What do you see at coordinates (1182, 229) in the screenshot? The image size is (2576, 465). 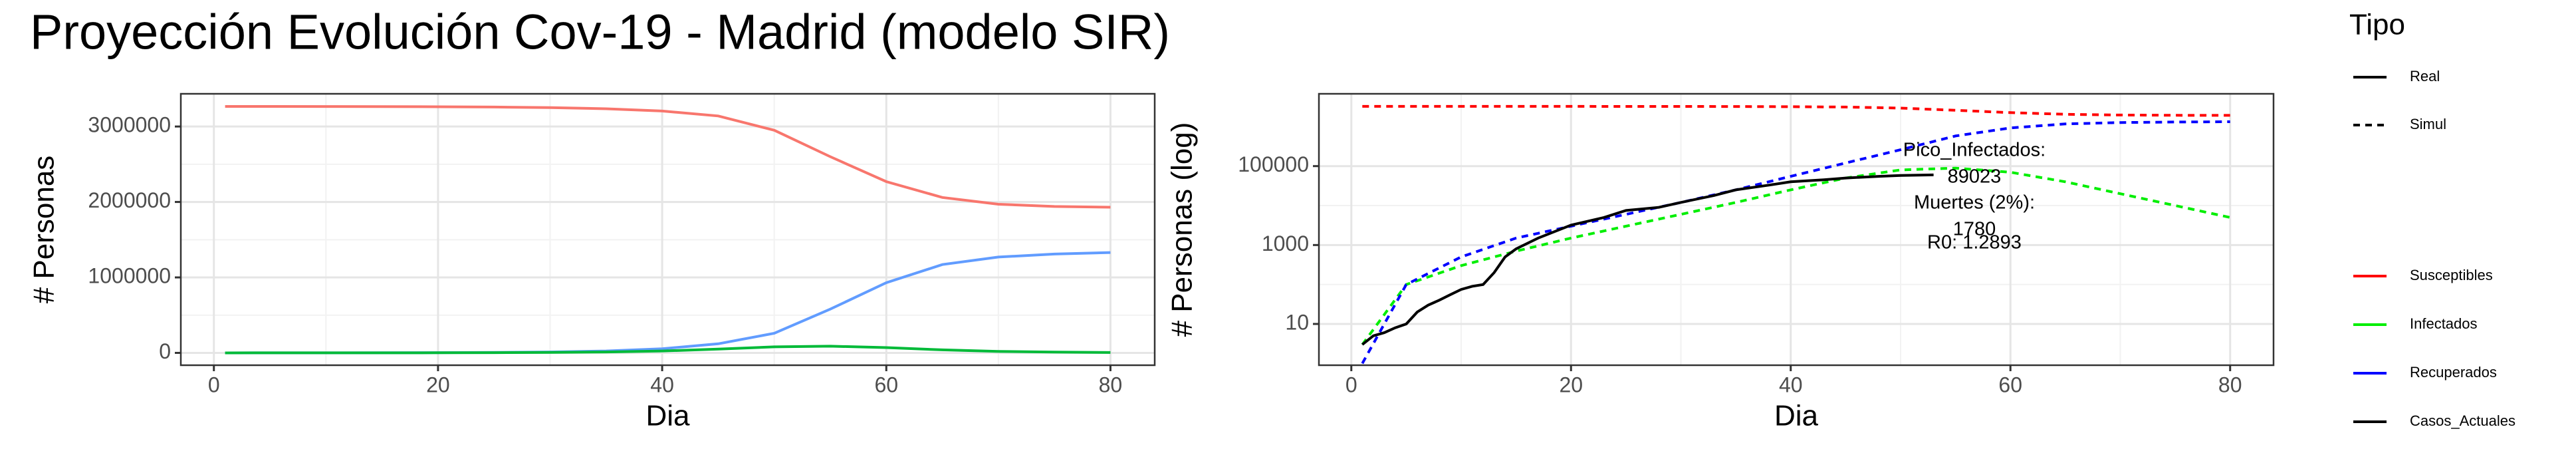 I see `y-axis-title: # Personas (log)` at bounding box center [1182, 229].